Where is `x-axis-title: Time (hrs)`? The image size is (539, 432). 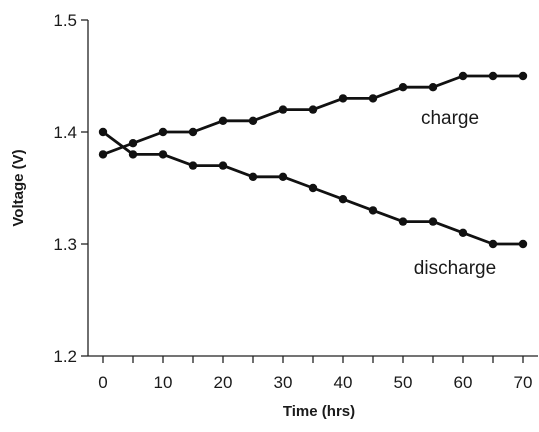 x-axis-title: Time (hrs) is located at coordinates (319, 411).